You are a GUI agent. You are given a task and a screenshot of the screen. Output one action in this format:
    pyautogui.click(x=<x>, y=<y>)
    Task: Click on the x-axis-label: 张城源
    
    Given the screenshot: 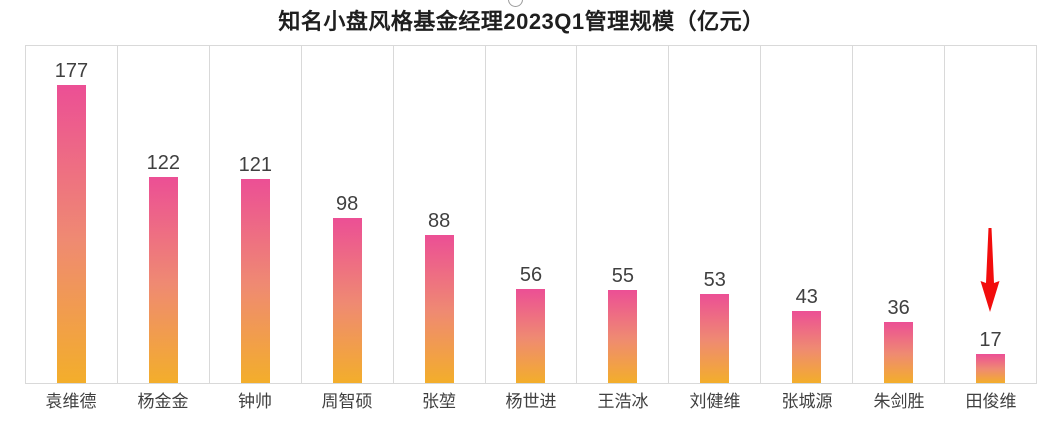 What is the action you would take?
    pyautogui.click(x=807, y=401)
    